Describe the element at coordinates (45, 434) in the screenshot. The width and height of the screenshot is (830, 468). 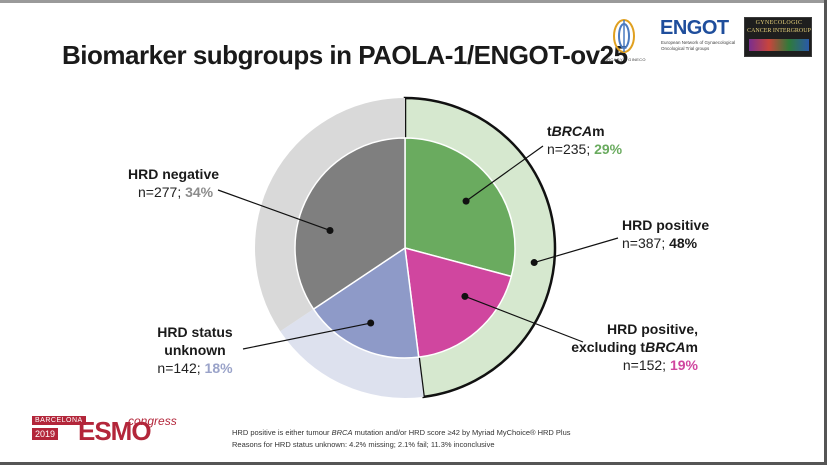
I see `esmo-year: 2019` at that location.